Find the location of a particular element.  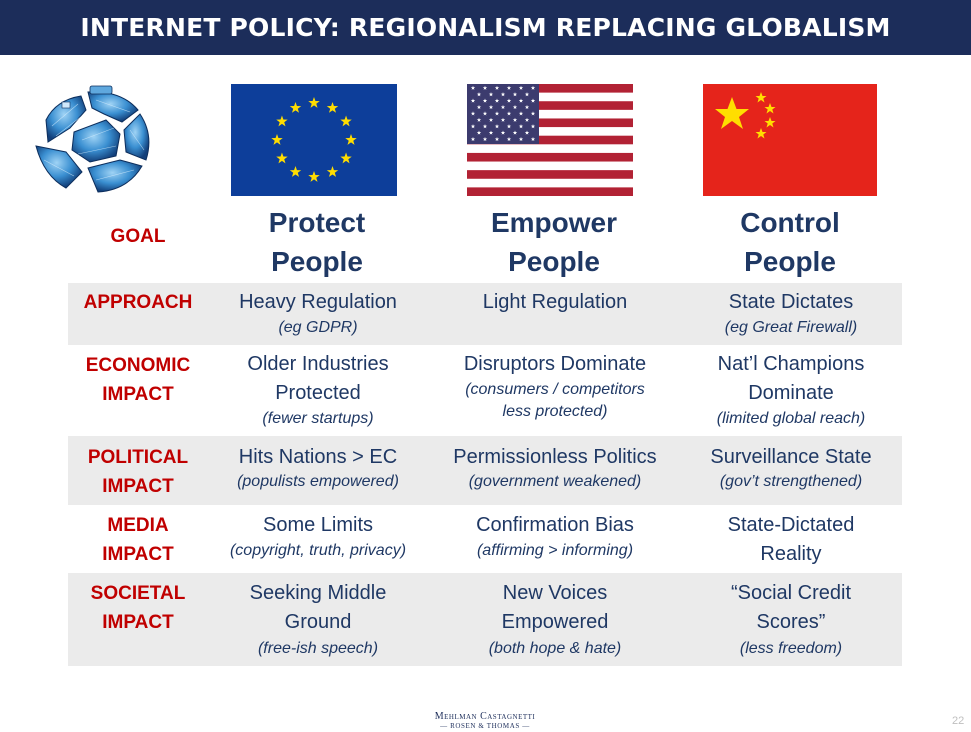

cell-eu-note: (free-ish speech) is located at coordinates (318, 649).